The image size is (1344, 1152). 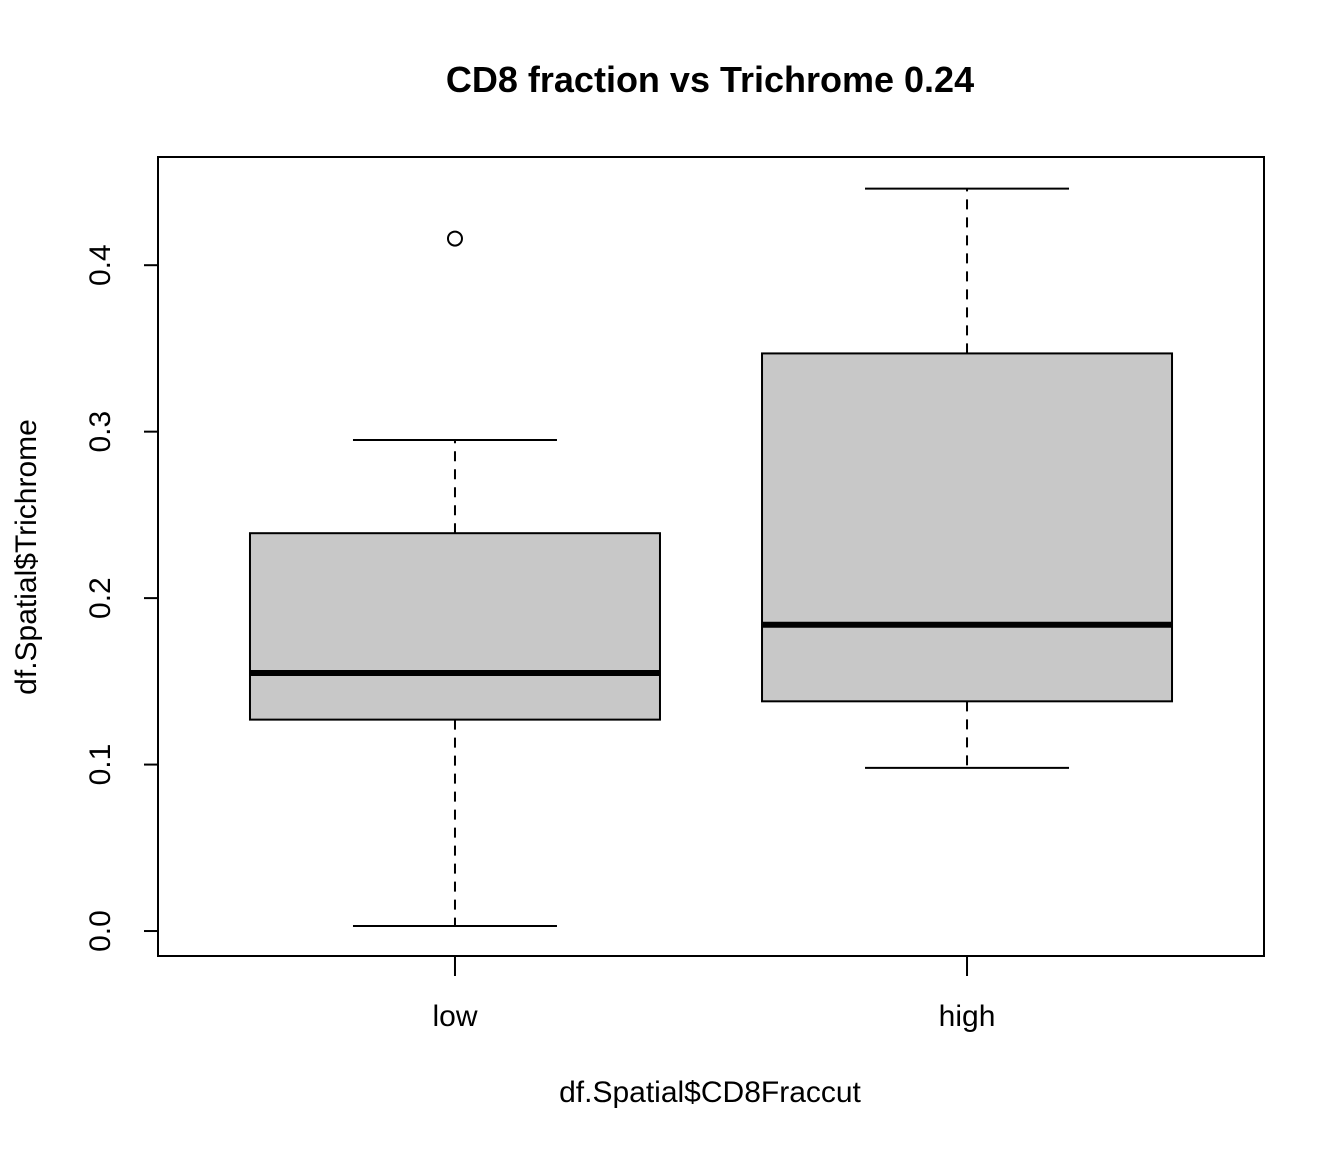 What do you see at coordinates (100, 432) in the screenshot?
I see `y-tick-label: 0.3` at bounding box center [100, 432].